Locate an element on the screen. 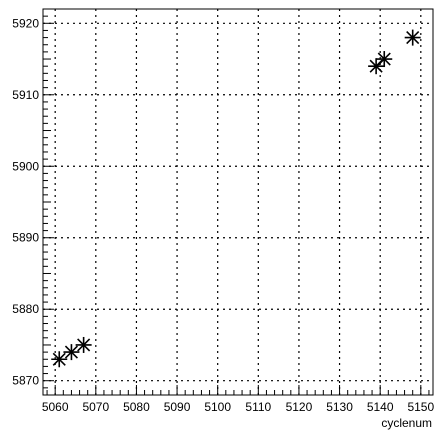 The width and height of the screenshot is (434, 441). x-tick-label: 5080 is located at coordinates (136, 407).